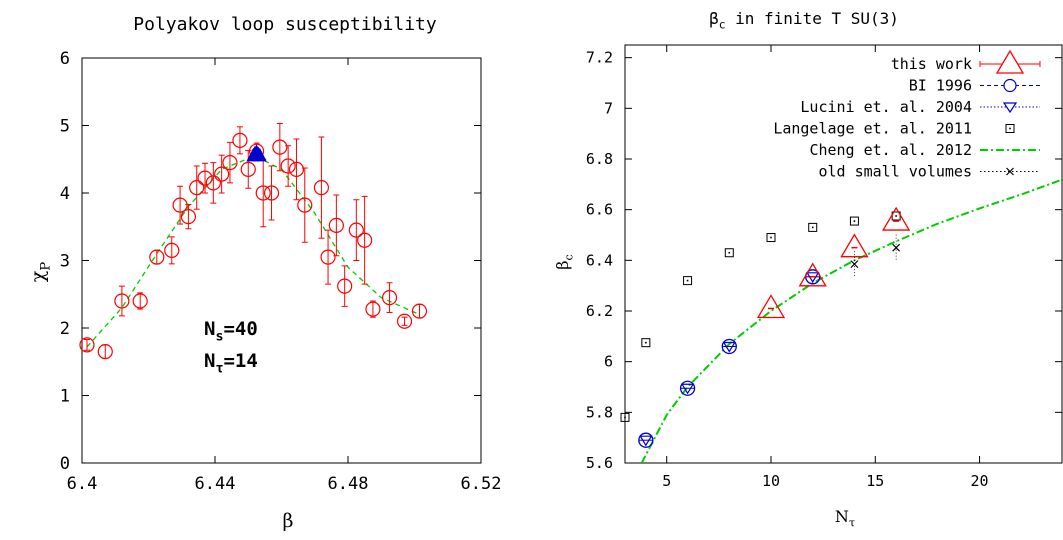 Image resolution: width=1063 pixels, height=540 pixels. I want to click on annotation-nt: Nτ=14, so click(231, 363).